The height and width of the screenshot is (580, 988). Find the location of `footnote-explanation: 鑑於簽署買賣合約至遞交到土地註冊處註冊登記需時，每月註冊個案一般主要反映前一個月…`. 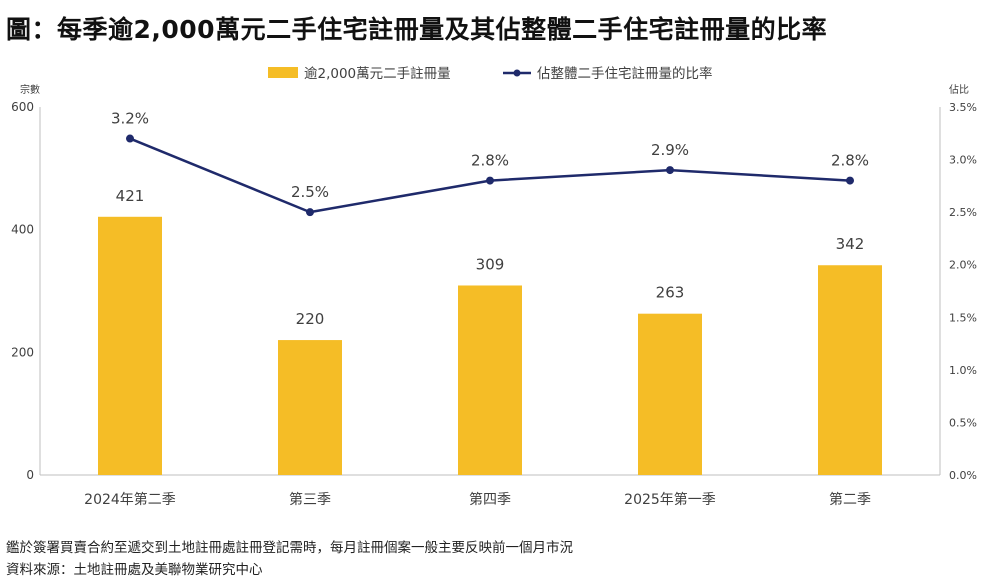

footnote-explanation: 鑑於簽署買賣合約至遞交到土地註冊處註冊登記需時，每月註冊個案一般主要反映前一個月… is located at coordinates (289, 548).